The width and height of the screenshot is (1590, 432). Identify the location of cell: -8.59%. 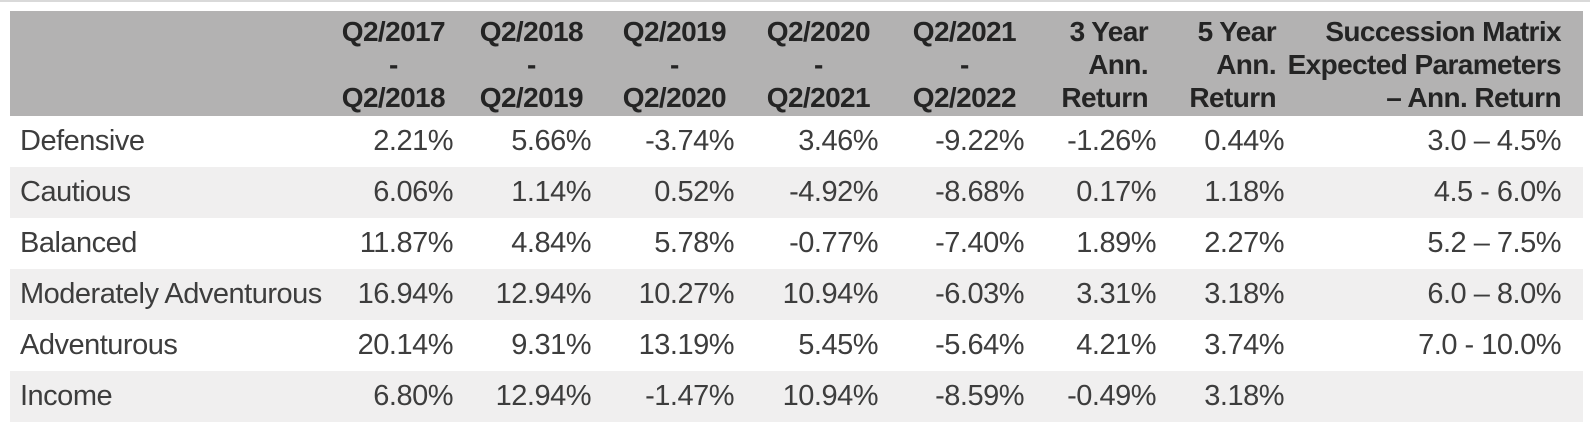
(979, 396).